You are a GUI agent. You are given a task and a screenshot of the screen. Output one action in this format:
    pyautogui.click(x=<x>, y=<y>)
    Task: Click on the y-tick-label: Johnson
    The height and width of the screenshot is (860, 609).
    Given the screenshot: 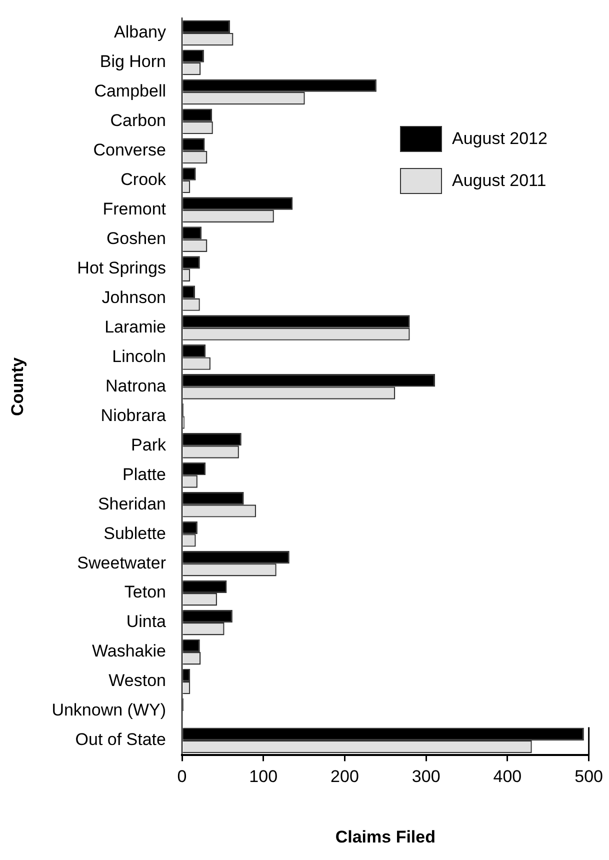 What is the action you would take?
    pyautogui.click(x=134, y=297)
    